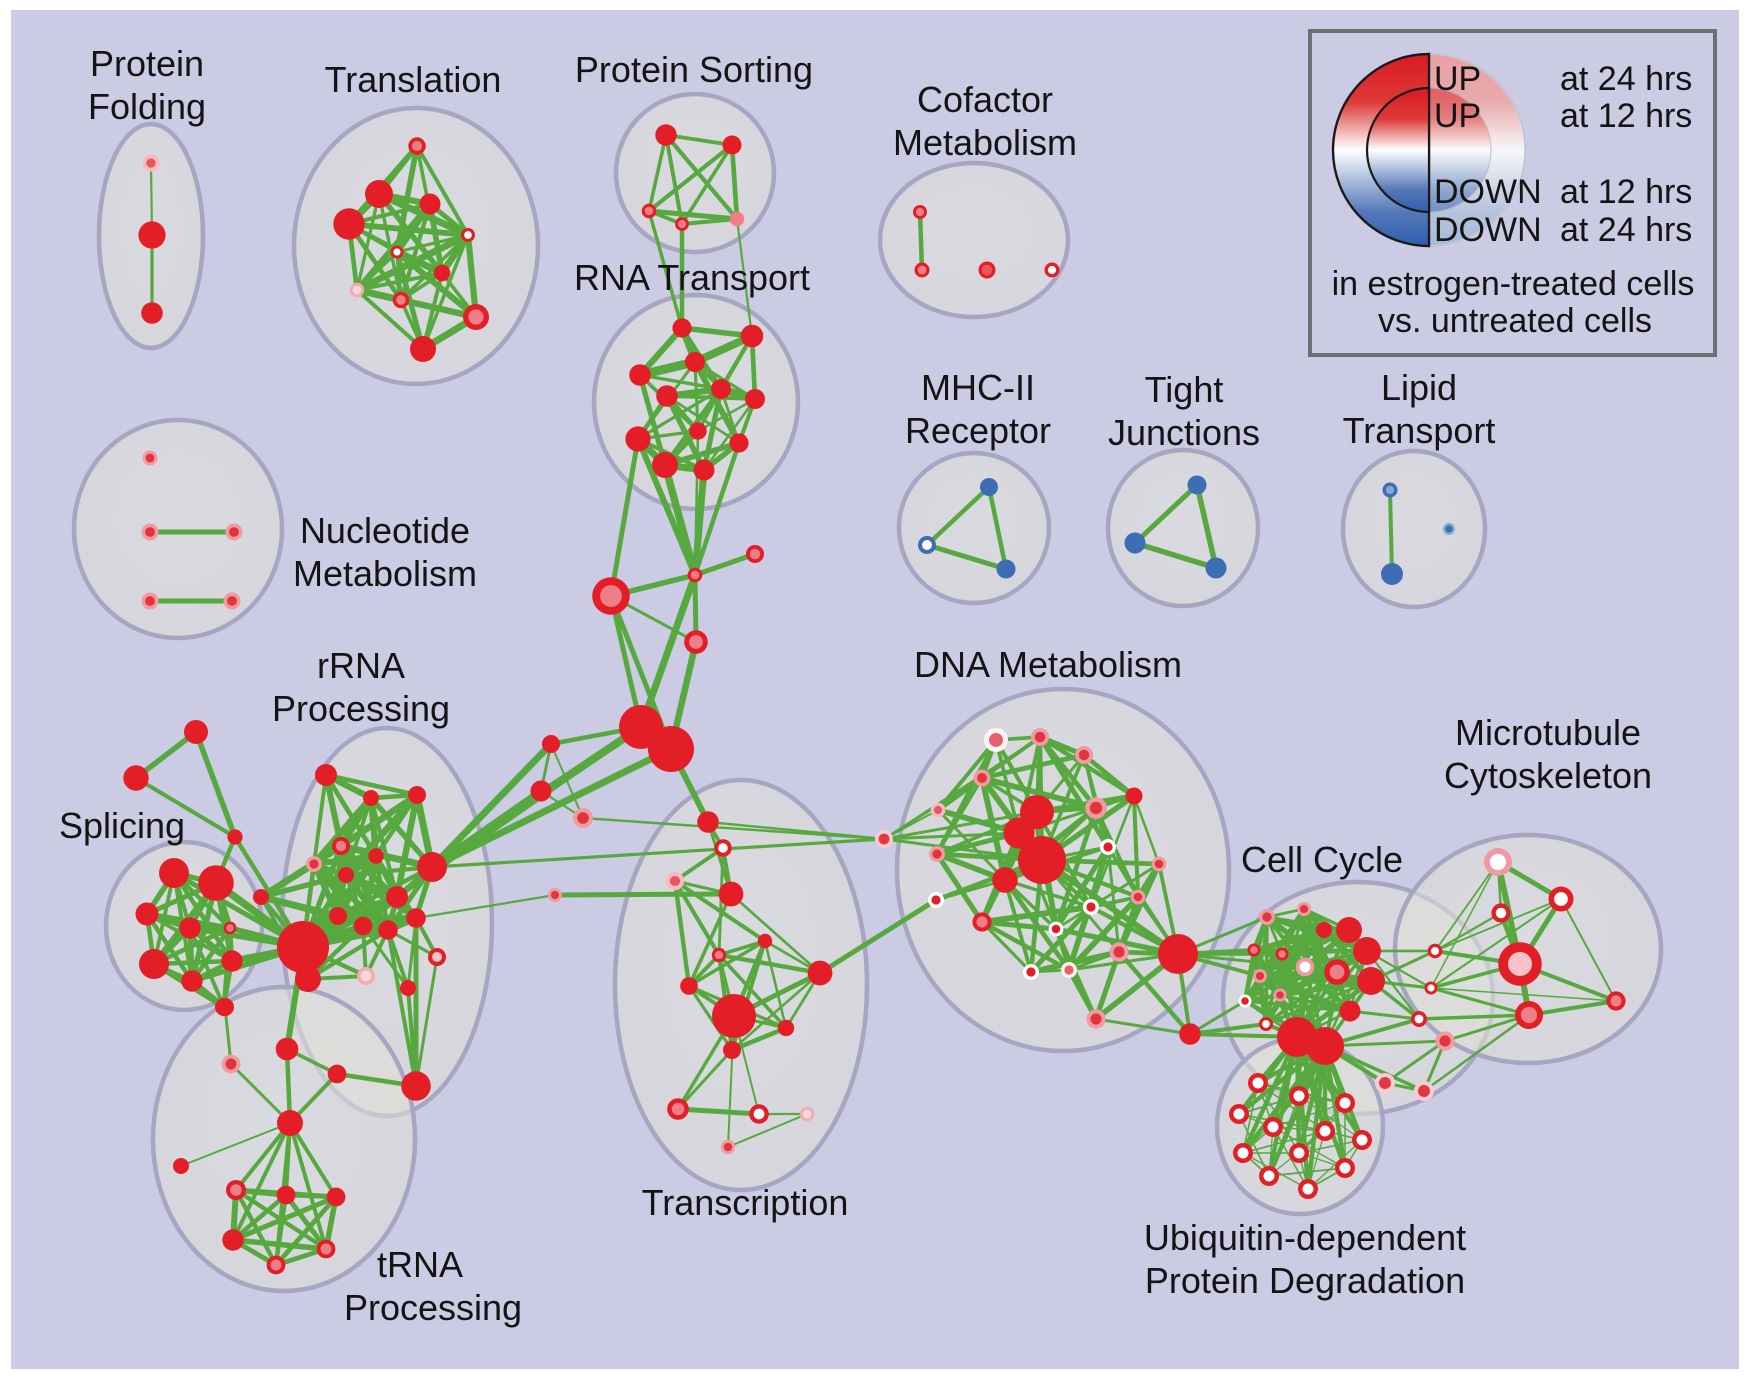  I want to click on svg-text: Protein, so click(147, 63).